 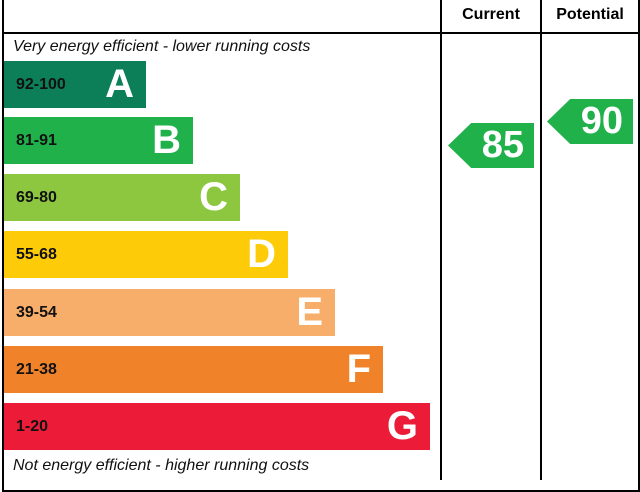 I want to click on header-current: Current, so click(x=491, y=14).